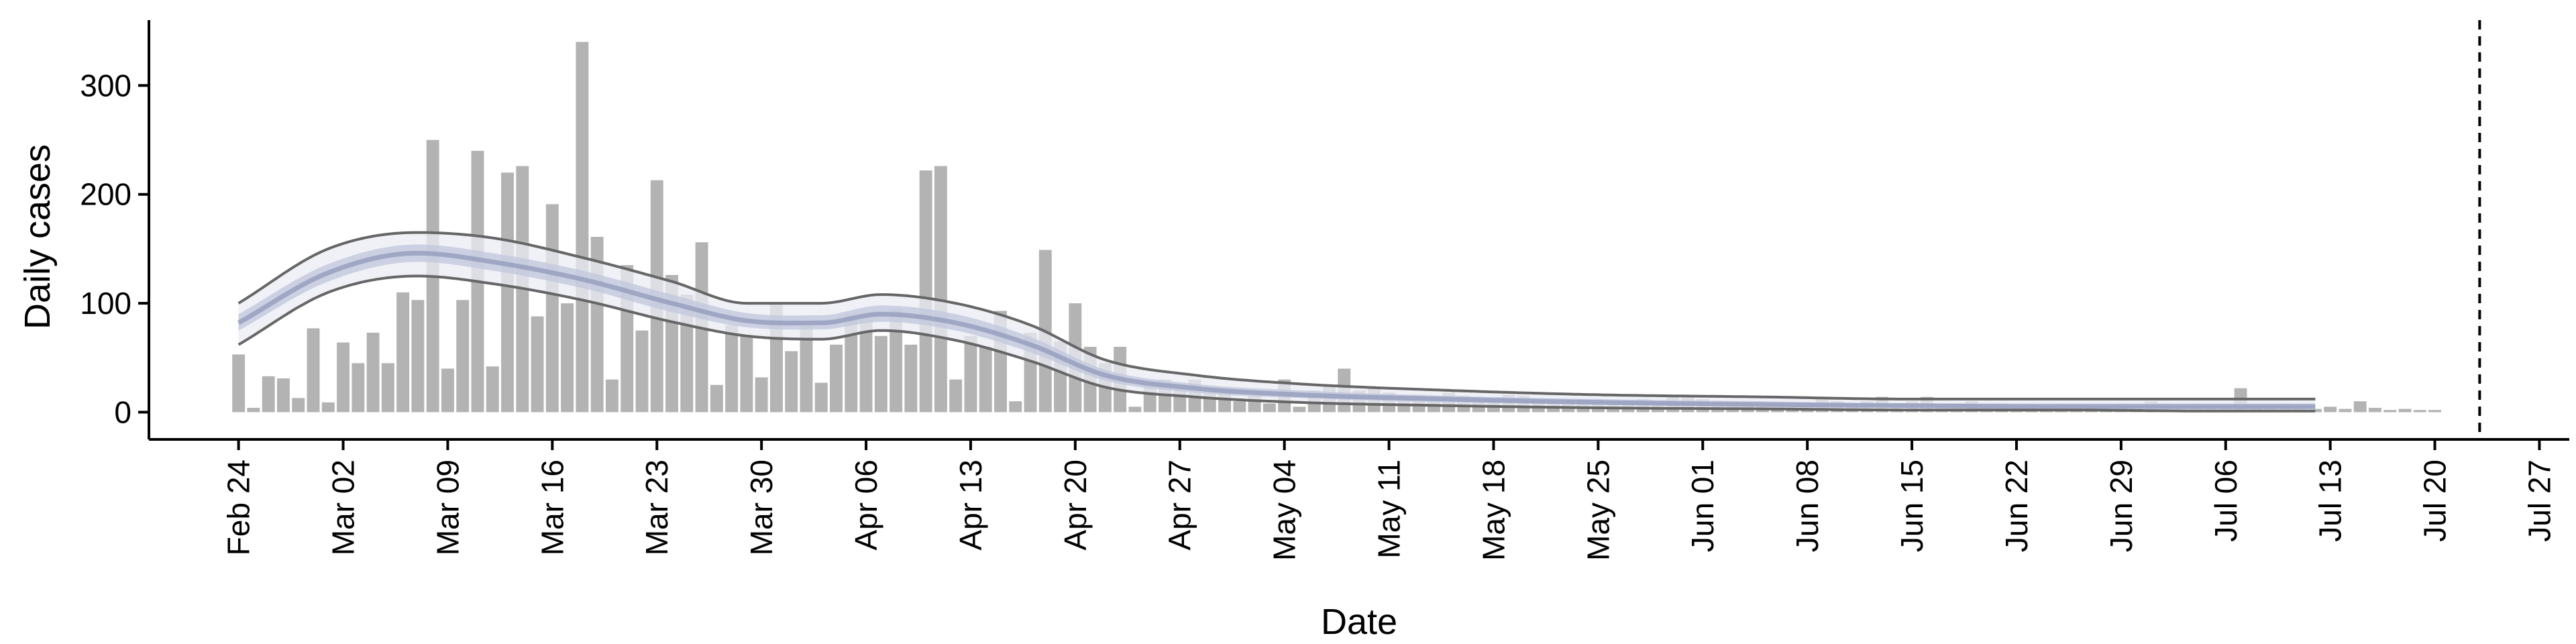  I want to click on x-axis-title: Date, so click(1359, 622).